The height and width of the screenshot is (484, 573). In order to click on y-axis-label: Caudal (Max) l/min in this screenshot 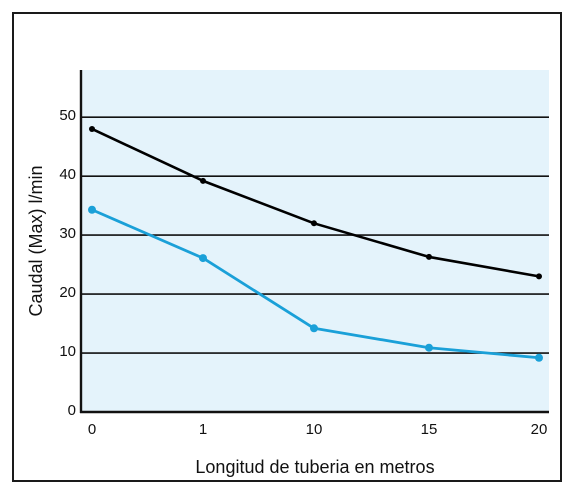, I will do `click(36, 240)`.